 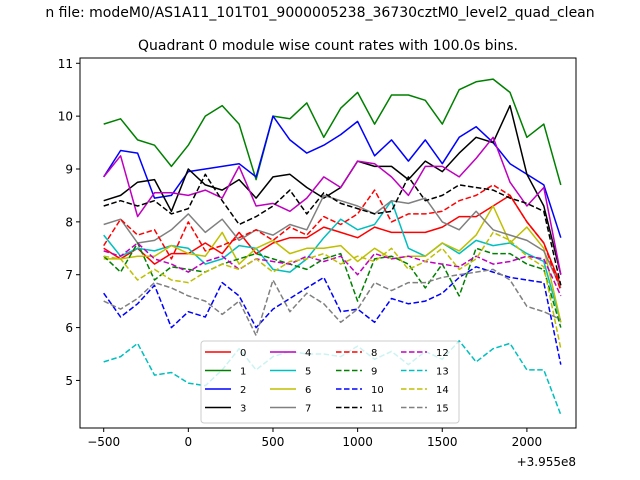 I want to click on legend-label-15: 15, so click(x=442, y=409).